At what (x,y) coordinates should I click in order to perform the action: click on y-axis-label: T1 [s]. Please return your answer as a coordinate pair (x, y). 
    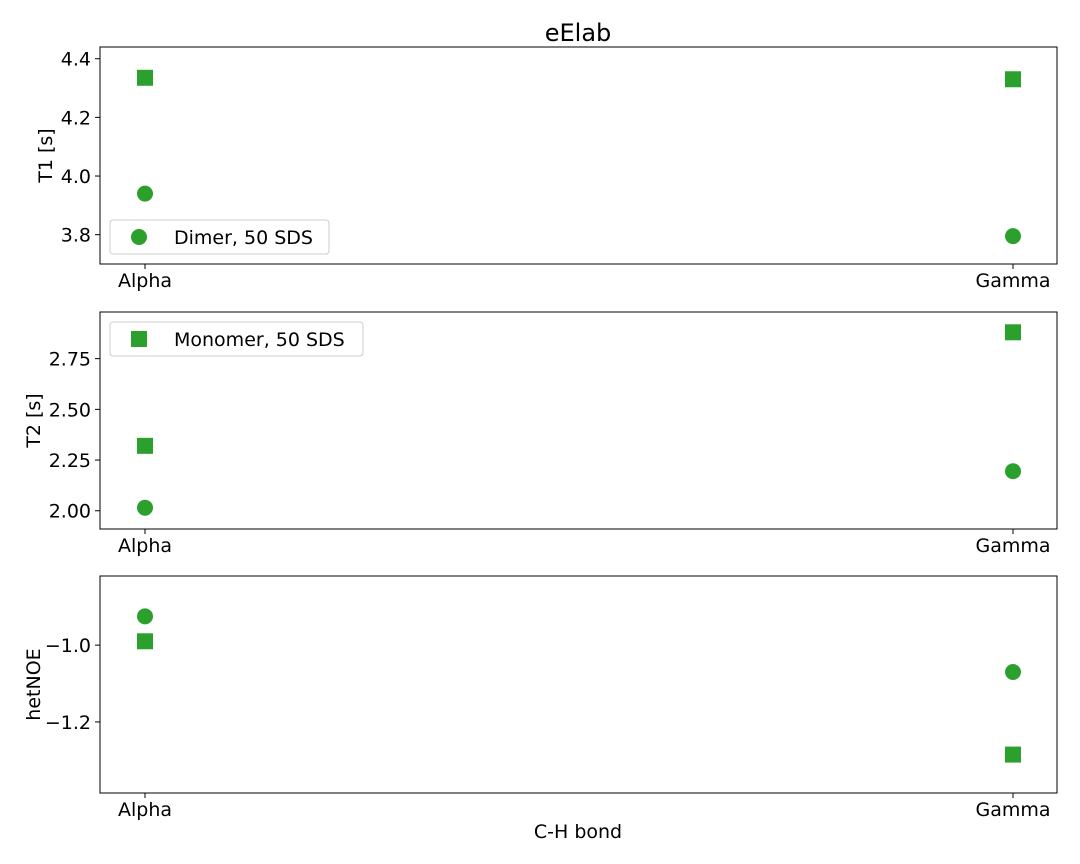
    Looking at the image, I should click on (46, 155).